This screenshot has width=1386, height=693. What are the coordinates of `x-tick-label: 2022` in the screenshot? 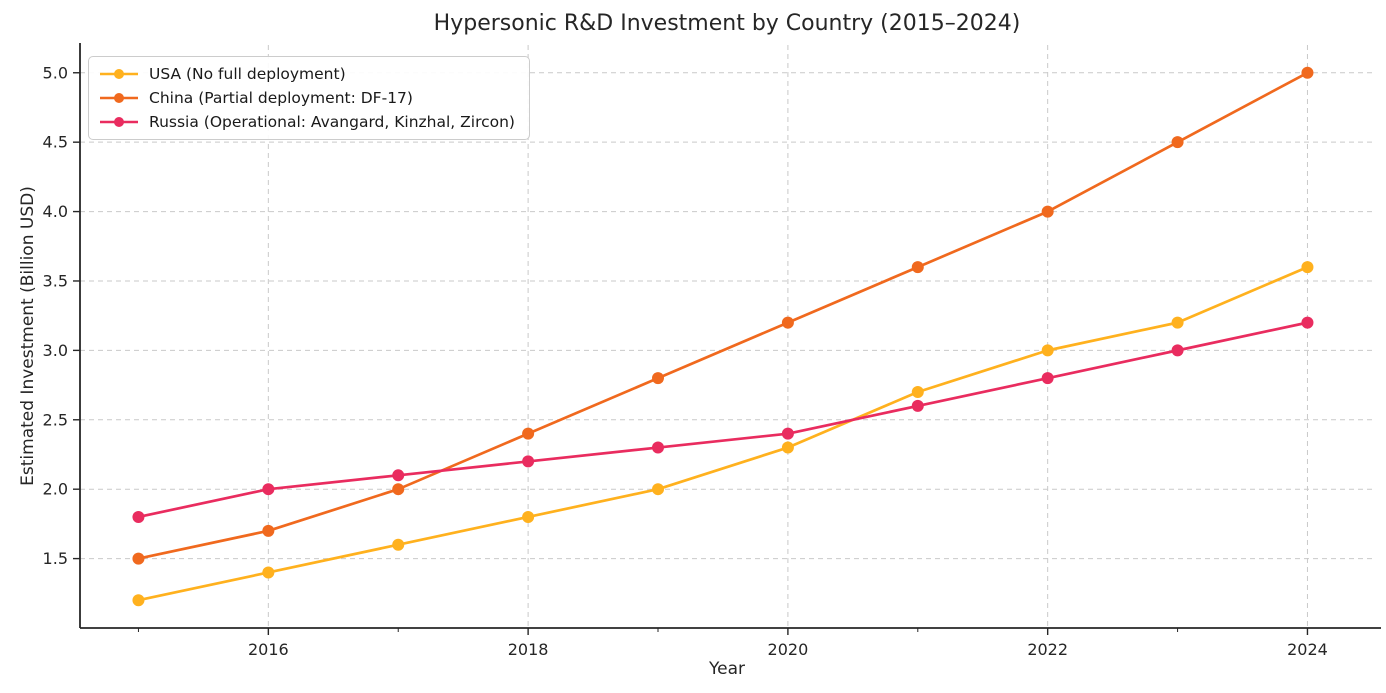 It's located at (1047, 649).